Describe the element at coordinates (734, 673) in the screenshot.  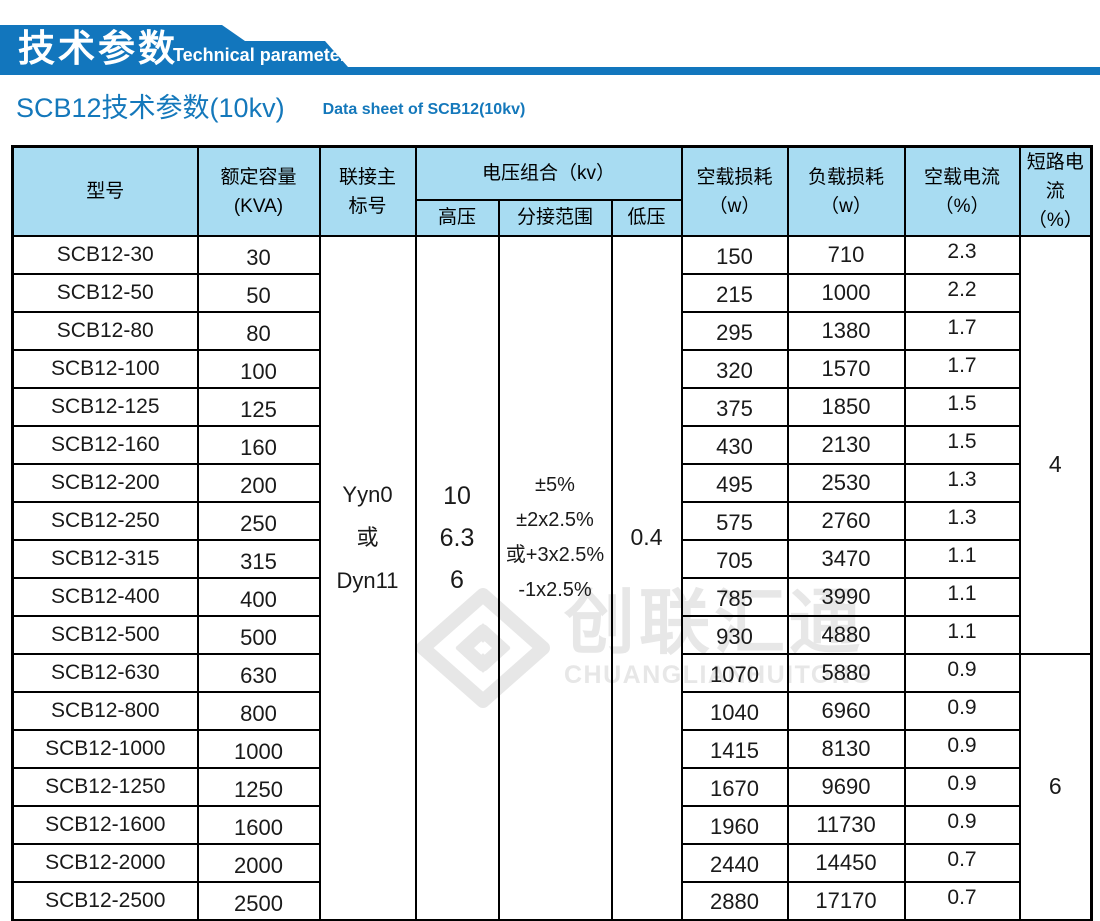
I see `cell-no-load-loss: 1070` at that location.